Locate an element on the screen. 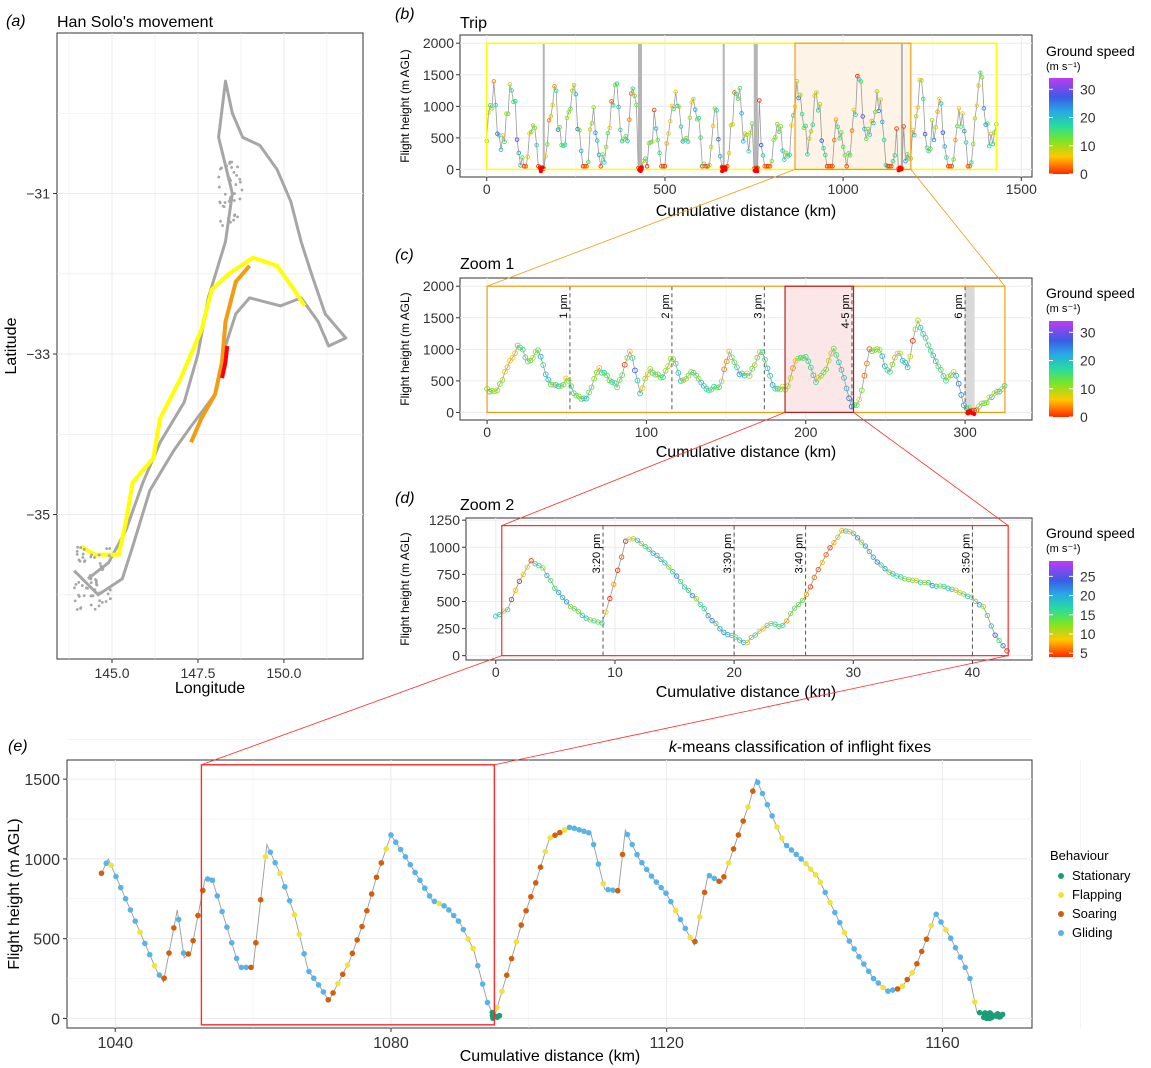 The image size is (1151, 1068). panel-a-xlabel: Longitude is located at coordinates (210, 688).